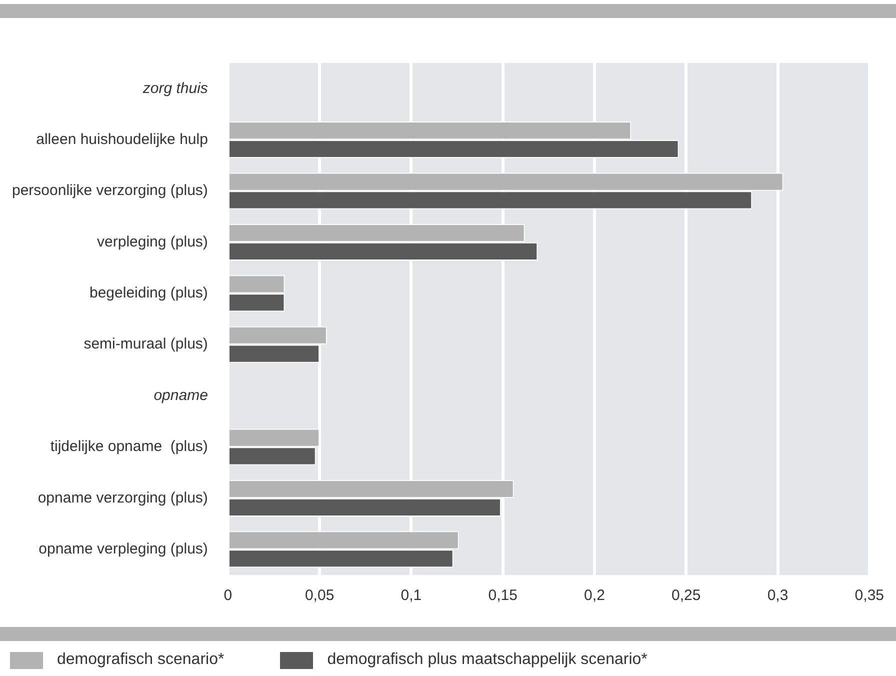 The height and width of the screenshot is (676, 896). What do you see at coordinates (149, 293) in the screenshot?
I see `y-tick-label: begeleiding (plus)` at bounding box center [149, 293].